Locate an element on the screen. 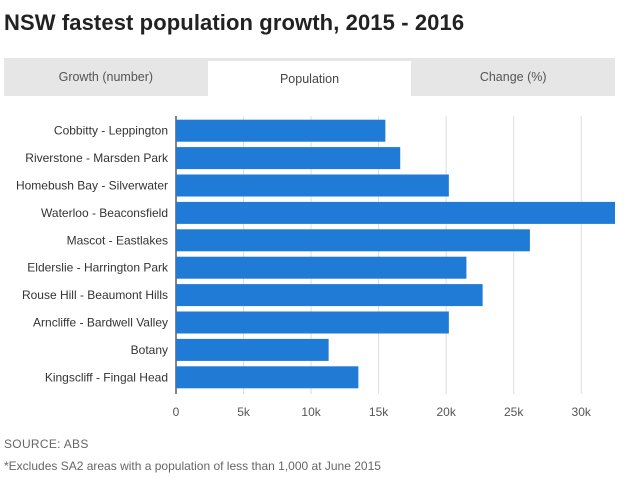  tab-growth-number: Growth (number) is located at coordinates (106, 77).